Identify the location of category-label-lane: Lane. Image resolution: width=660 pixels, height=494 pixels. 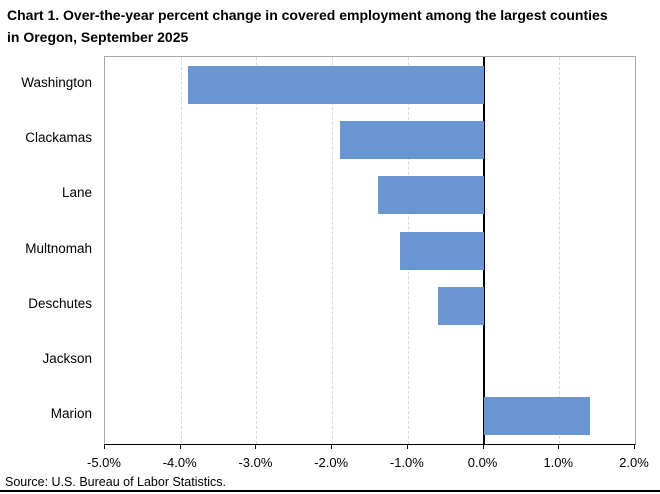
(76, 193).